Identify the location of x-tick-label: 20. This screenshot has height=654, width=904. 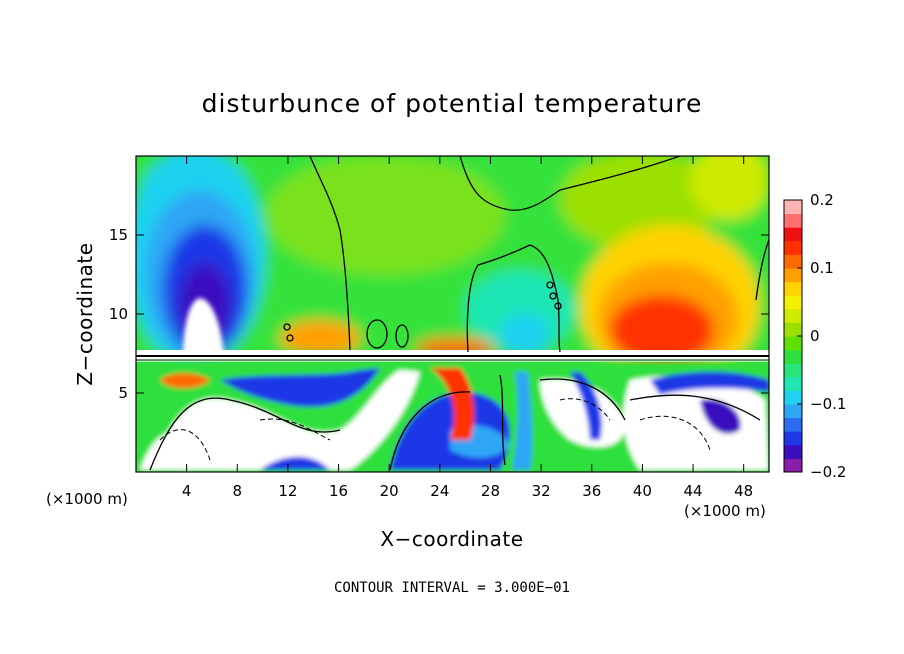
(389, 491).